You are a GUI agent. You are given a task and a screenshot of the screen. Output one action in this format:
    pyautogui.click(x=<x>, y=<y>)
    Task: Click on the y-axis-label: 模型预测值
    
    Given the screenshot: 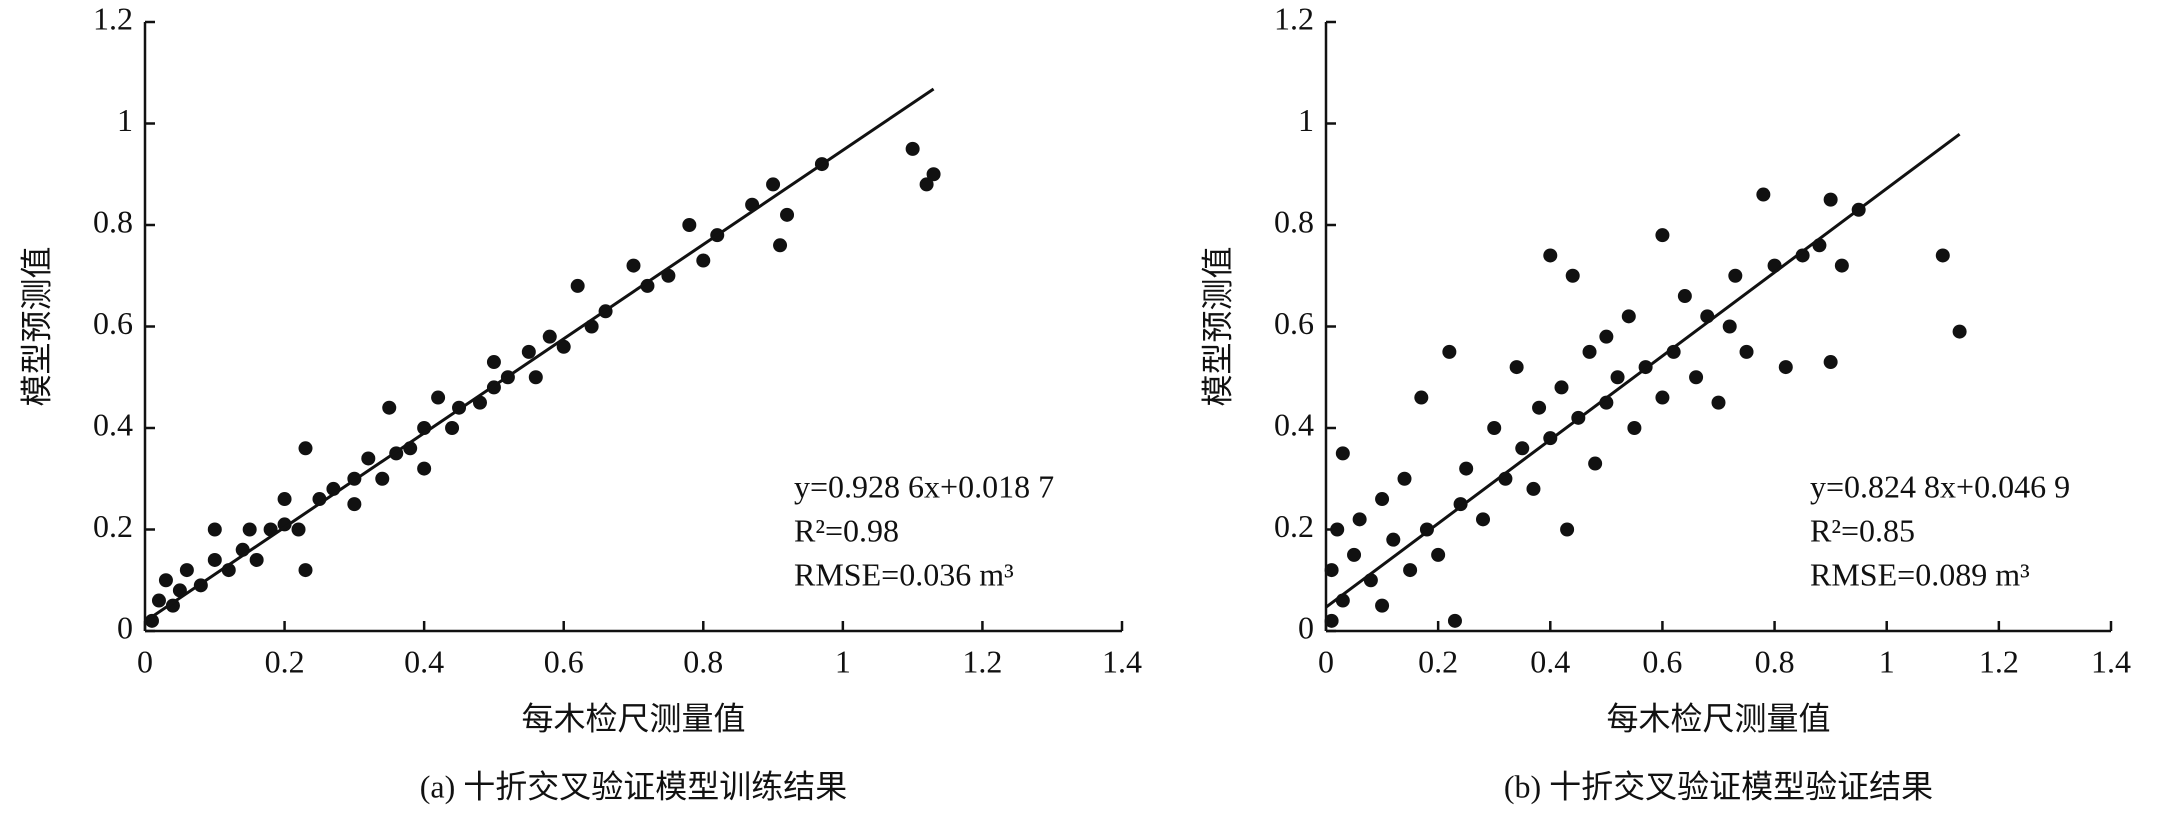 What is the action you would take?
    pyautogui.click(x=36, y=326)
    